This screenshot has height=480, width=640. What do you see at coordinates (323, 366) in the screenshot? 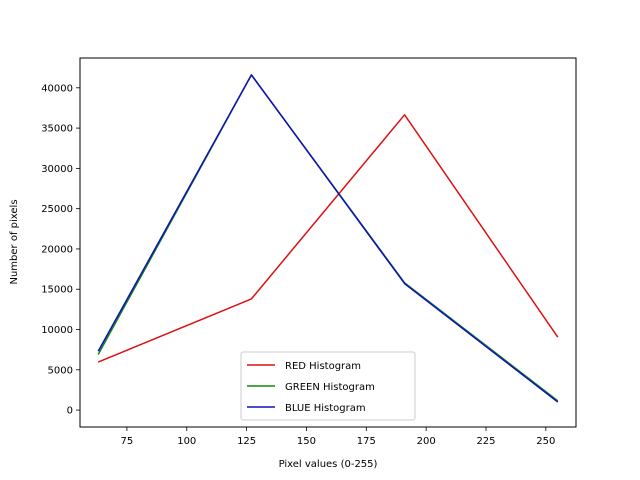
I see `legend-label-red: RED Histogram` at bounding box center [323, 366].